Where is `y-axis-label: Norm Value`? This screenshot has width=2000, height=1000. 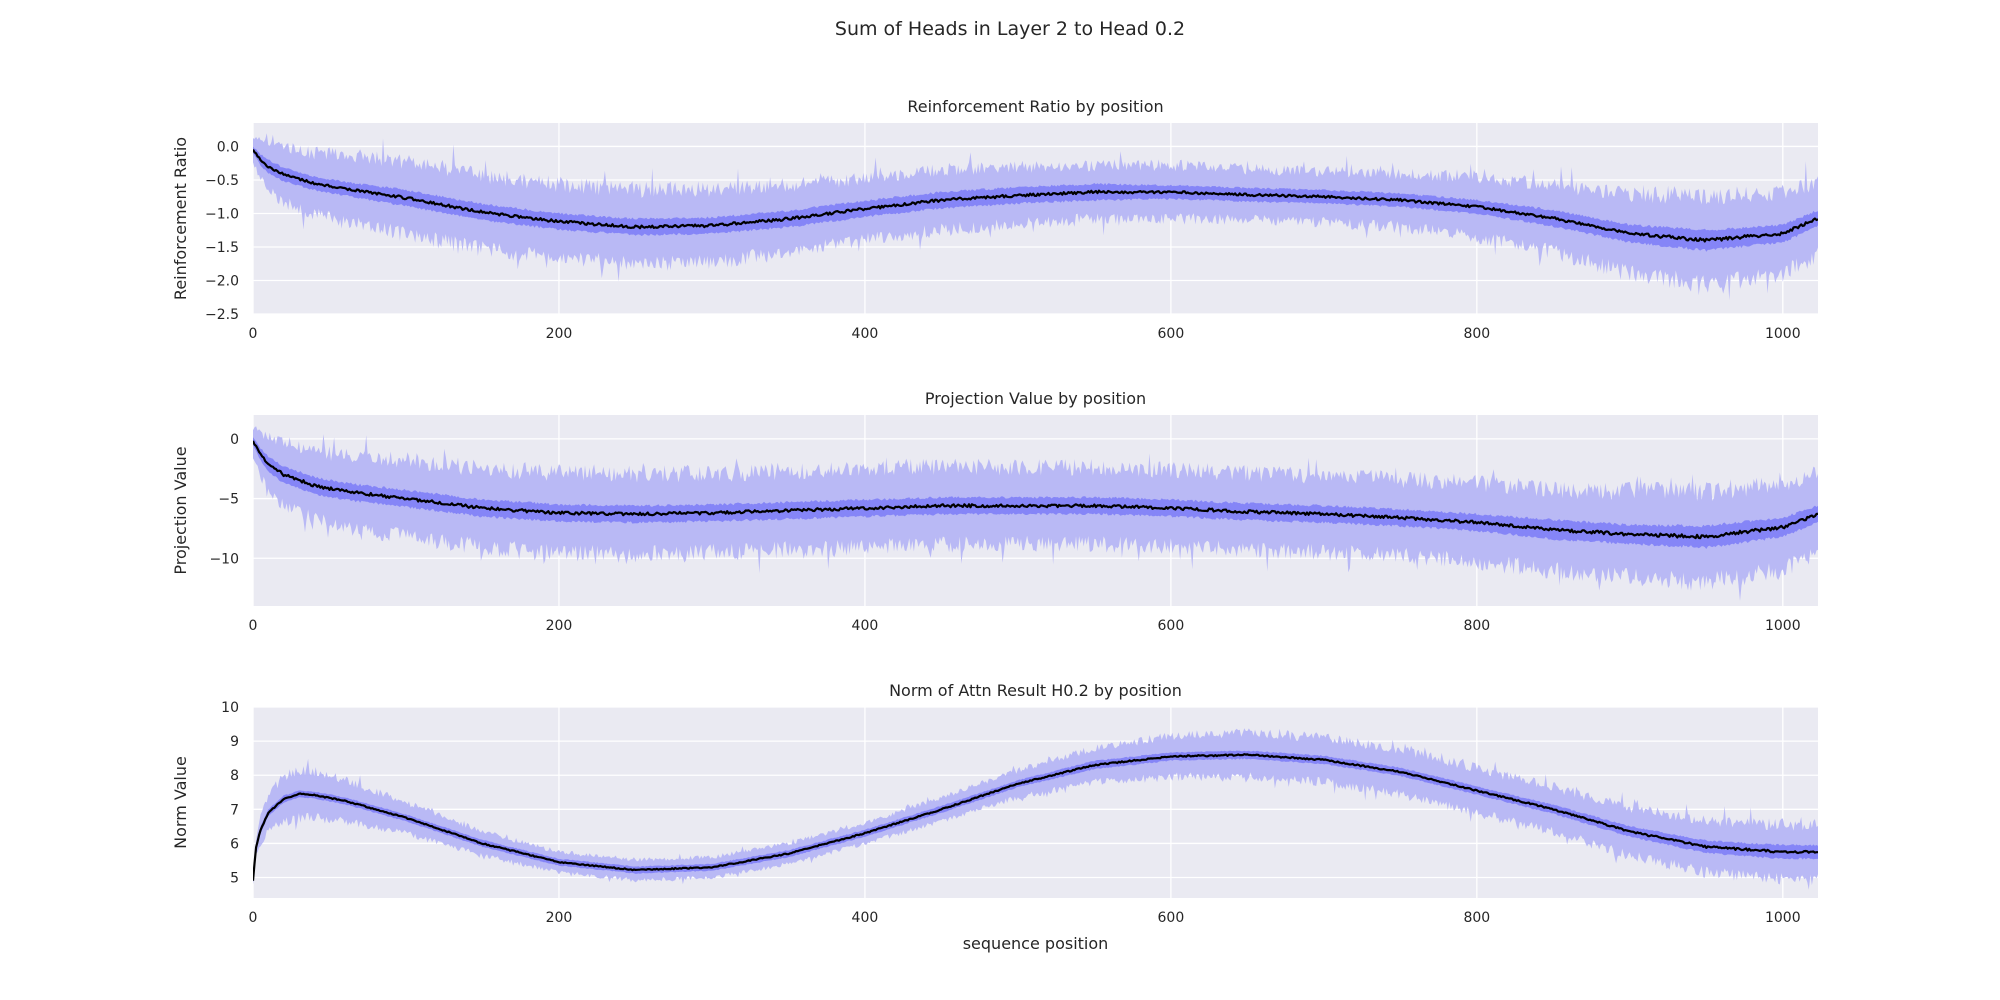 y-axis-label: Norm Value is located at coordinates (180, 802).